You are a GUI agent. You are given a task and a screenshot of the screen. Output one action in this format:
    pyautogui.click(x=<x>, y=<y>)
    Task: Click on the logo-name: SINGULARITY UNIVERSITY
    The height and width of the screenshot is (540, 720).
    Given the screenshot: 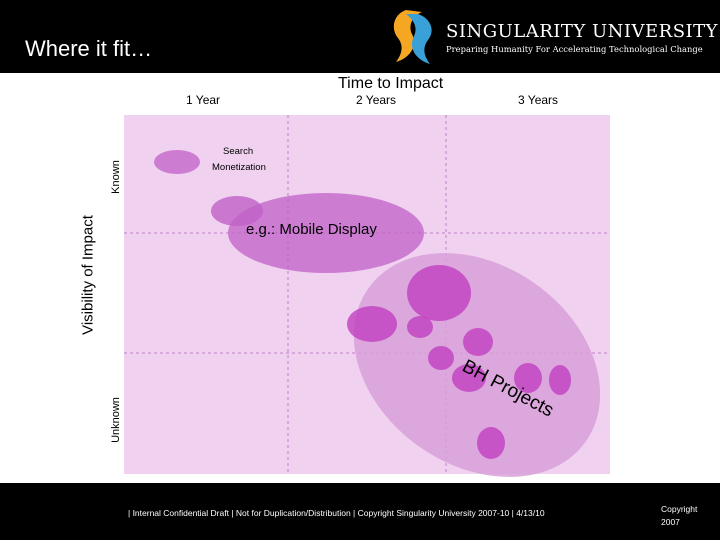 What is the action you would take?
    pyautogui.click(x=582, y=31)
    